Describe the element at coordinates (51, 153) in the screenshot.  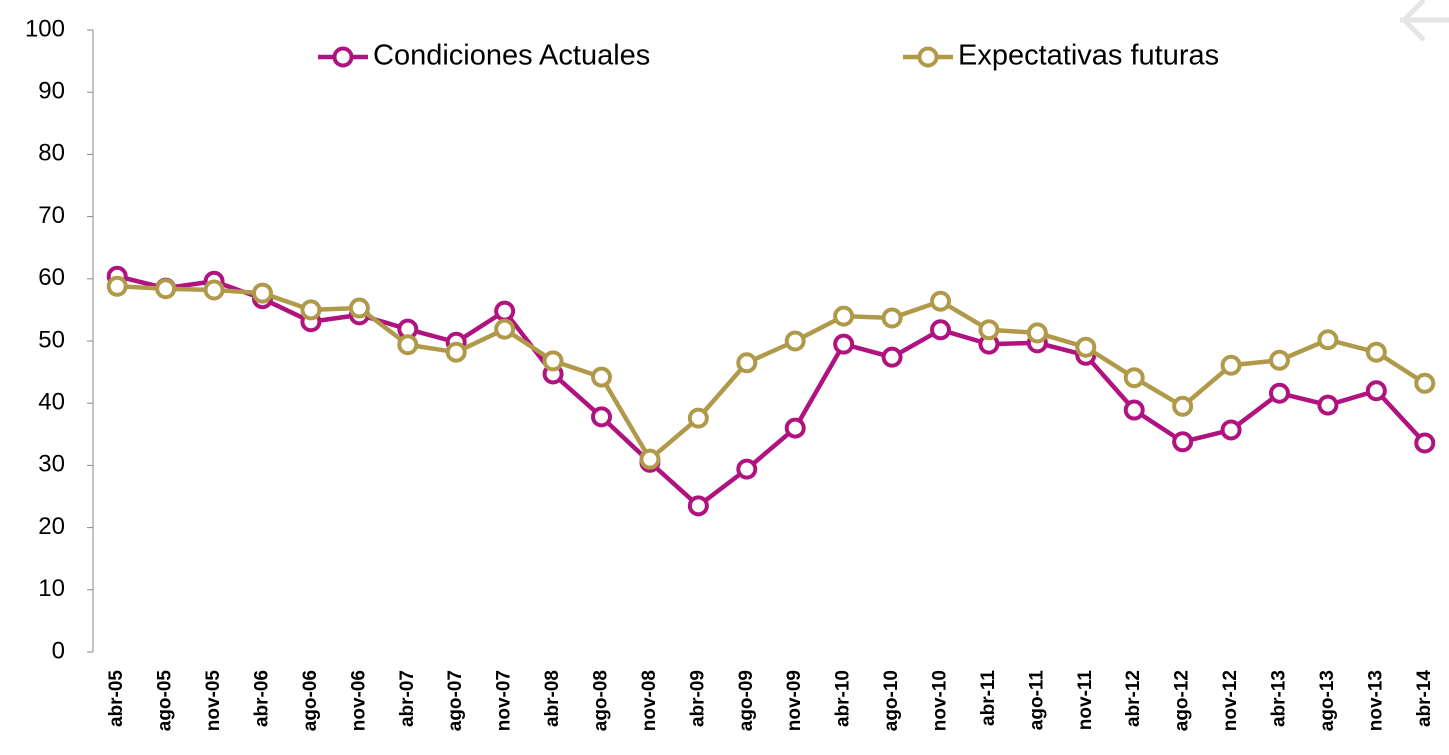
I see `y-tick-label: 80` at that location.